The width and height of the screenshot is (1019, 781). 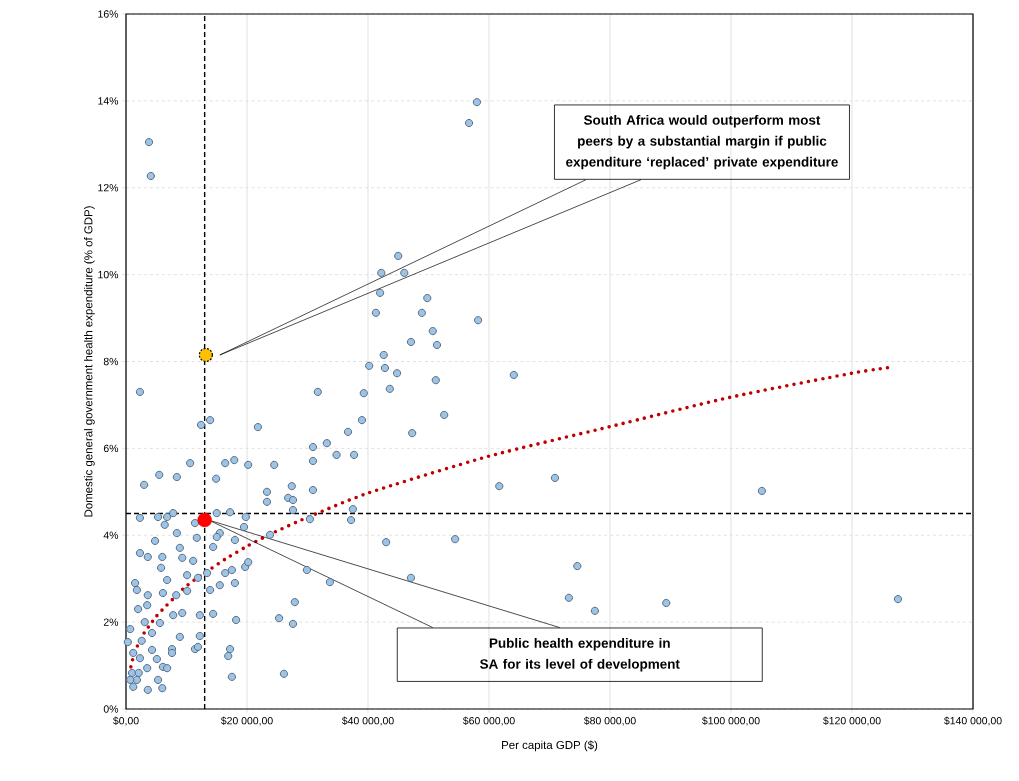 I want to click on x-tick-label: $0,00, so click(x=126, y=721).